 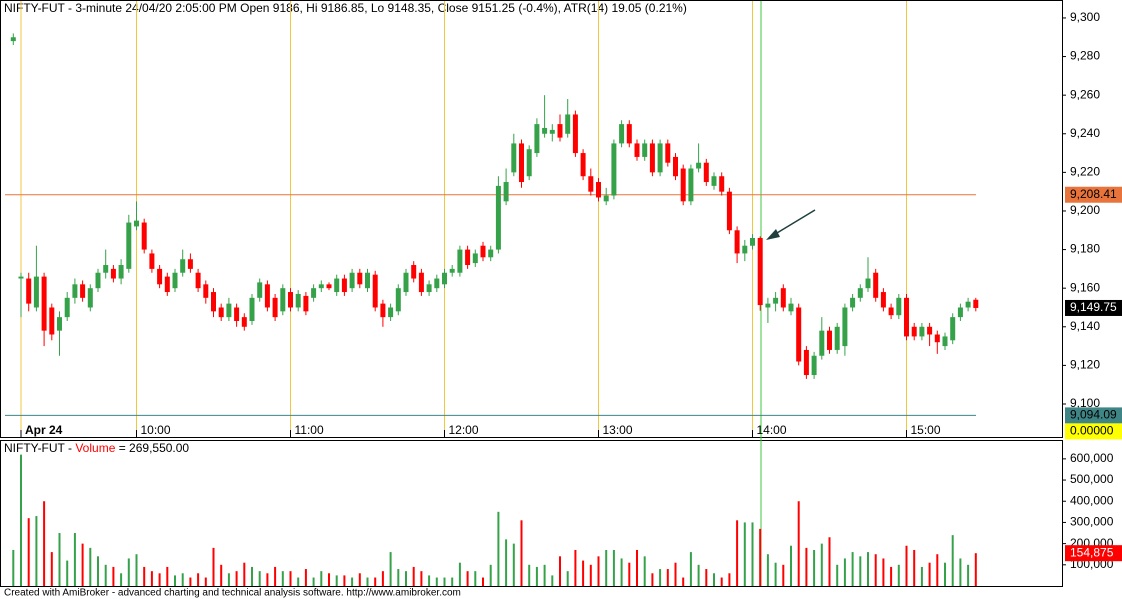 I want to click on level-label: 9,094.09, so click(x=1093, y=415).